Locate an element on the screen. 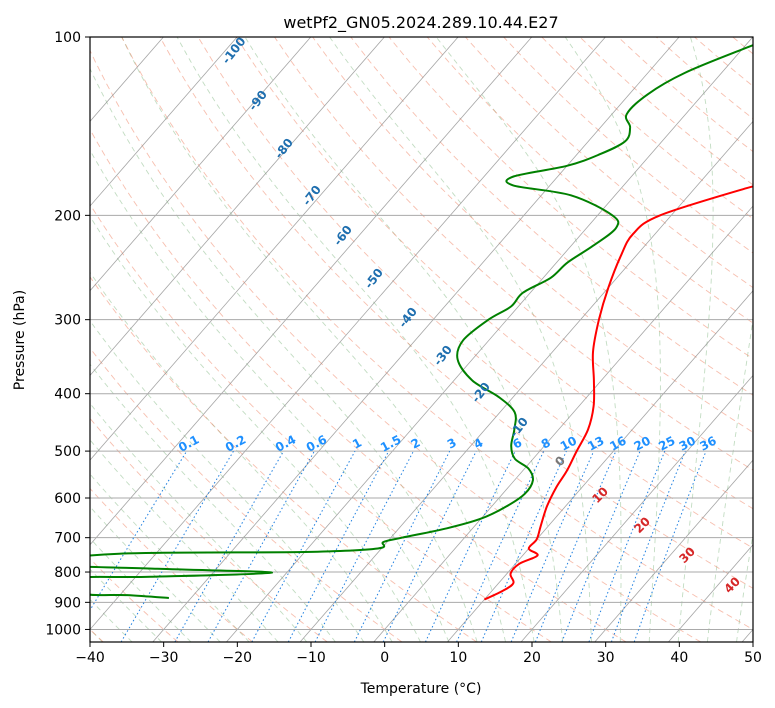 The width and height of the screenshot is (775, 708). y-tick-label: 1000 is located at coordinates (63, 630).